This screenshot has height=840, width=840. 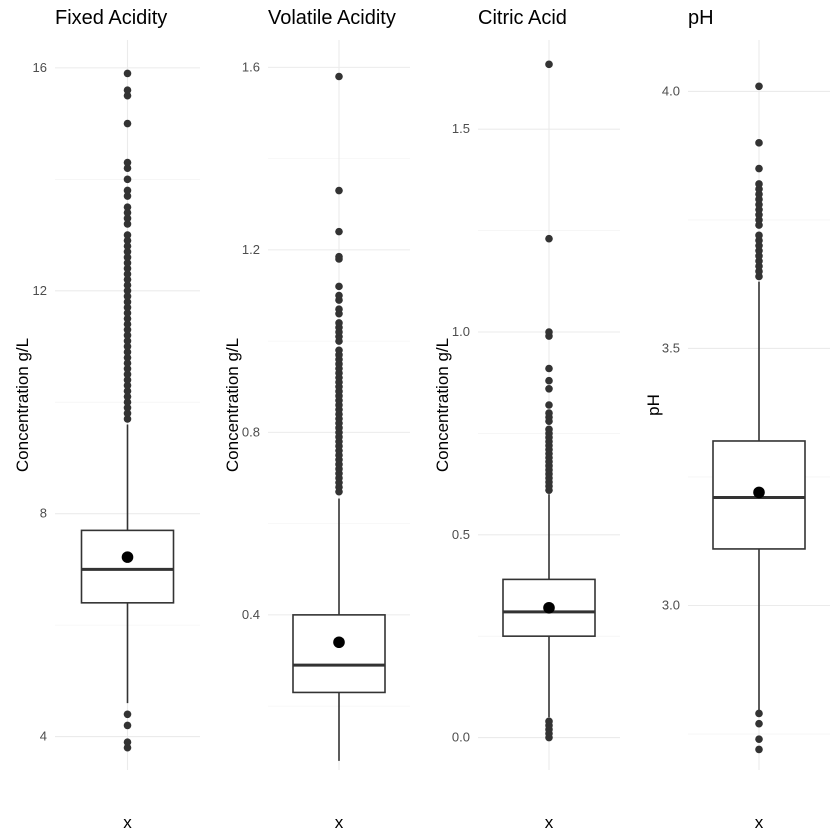 What do you see at coordinates (461, 737) in the screenshot?
I see `y-tick-label: 0.0` at bounding box center [461, 737].